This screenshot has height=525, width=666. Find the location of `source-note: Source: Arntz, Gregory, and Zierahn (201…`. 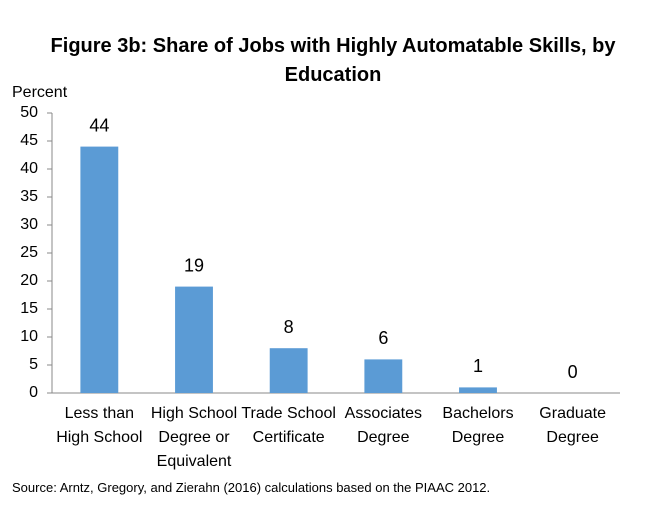

source-note: Source: Arntz, Gregory, and Zierahn (201… is located at coordinates (251, 487).